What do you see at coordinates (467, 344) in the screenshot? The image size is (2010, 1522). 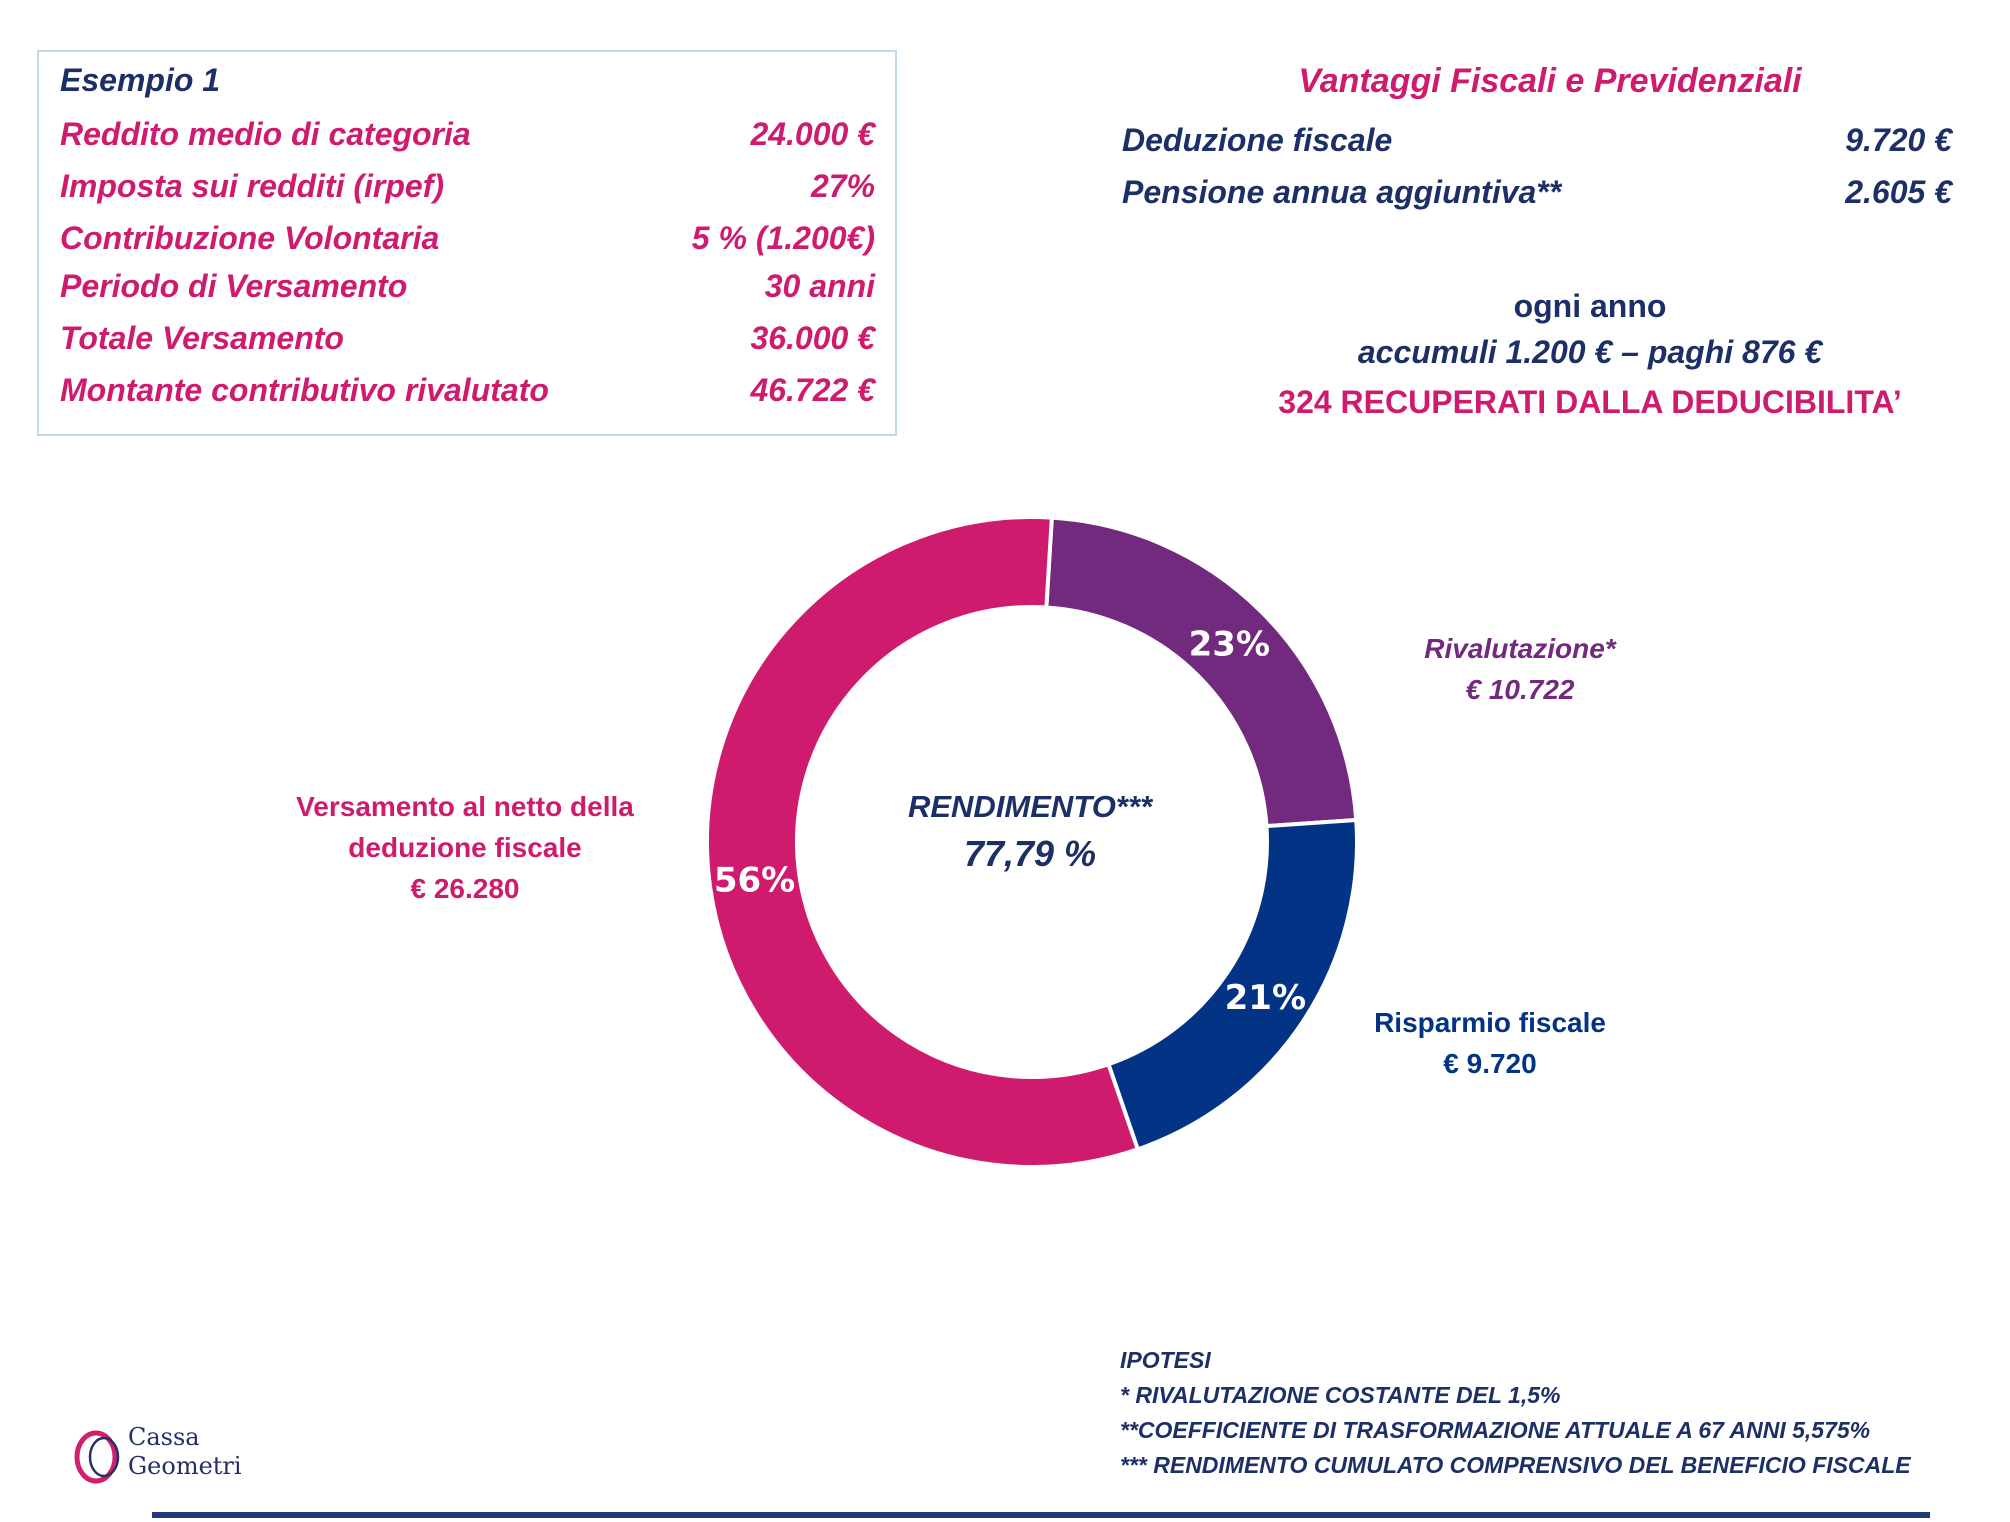 I see `example-row: Totale Versamento 36.000 €` at bounding box center [467, 344].